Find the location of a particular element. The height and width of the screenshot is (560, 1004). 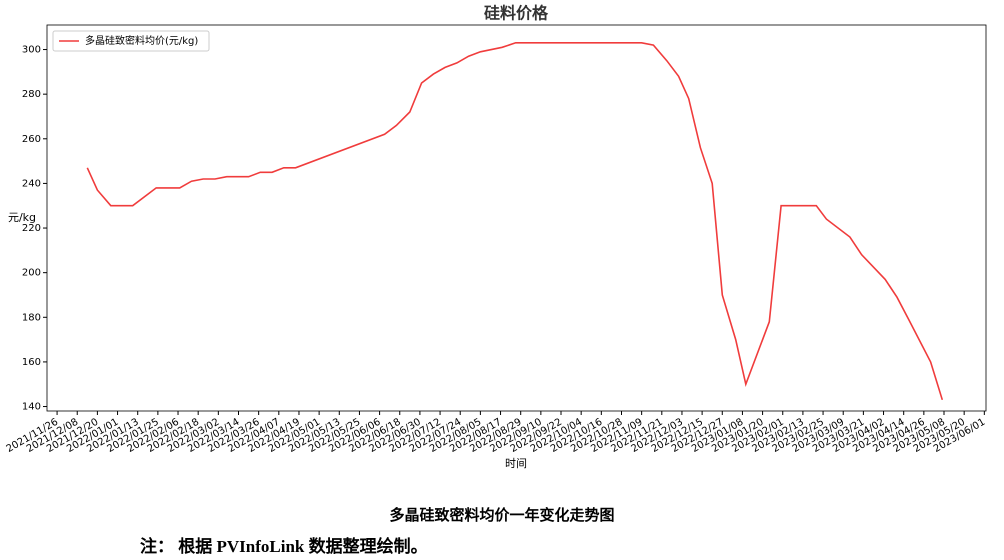

y-tick-label: 160 is located at coordinates (31, 362).